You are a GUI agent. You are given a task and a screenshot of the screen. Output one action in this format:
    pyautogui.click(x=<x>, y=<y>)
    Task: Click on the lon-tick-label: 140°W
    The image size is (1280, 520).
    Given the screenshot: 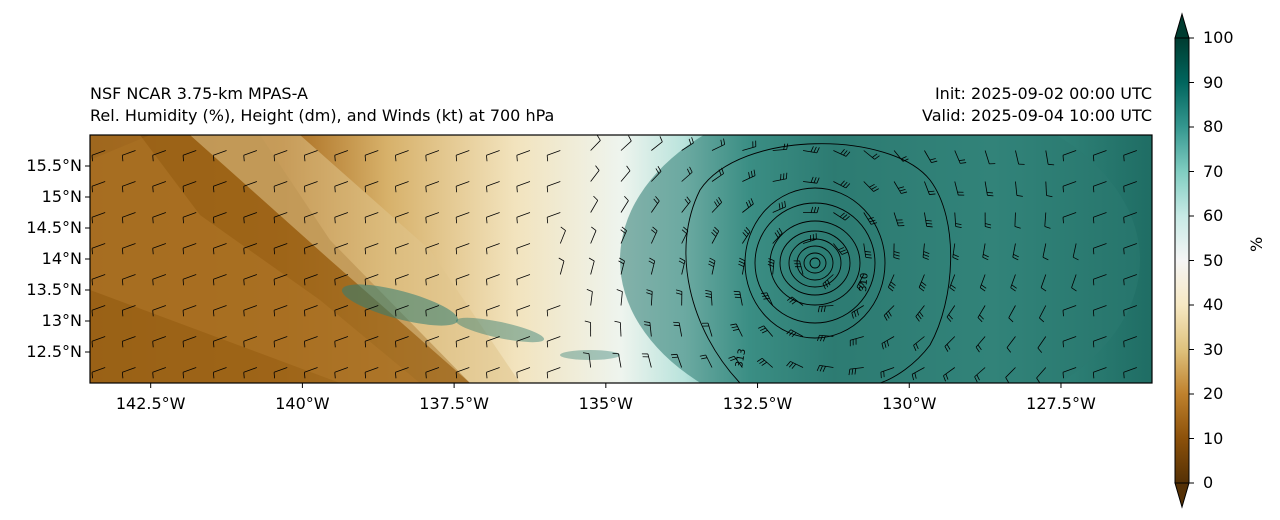 What is the action you would take?
    pyautogui.click(x=302, y=403)
    